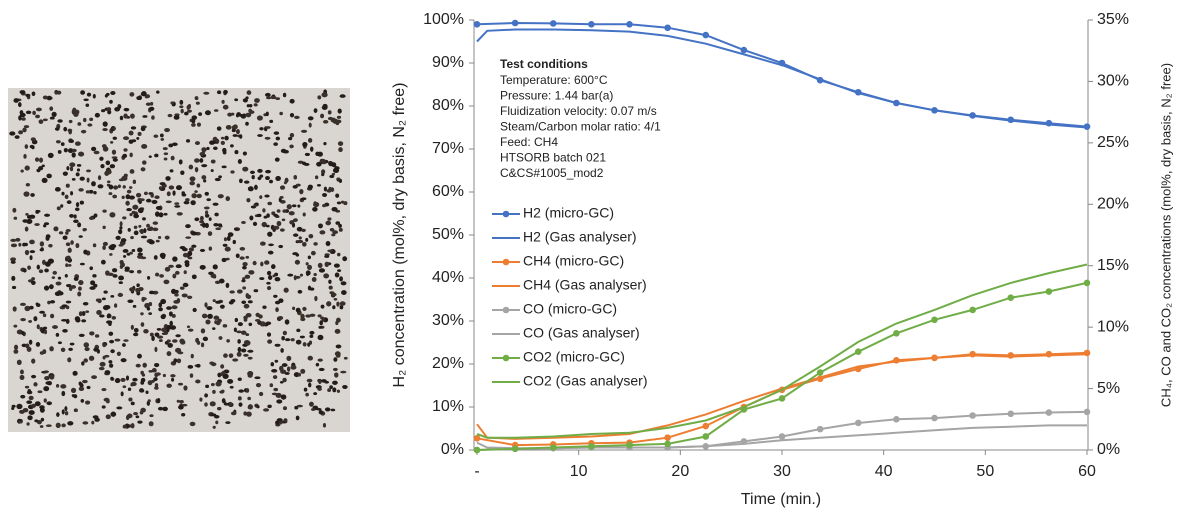 The height and width of the screenshot is (515, 1180). What do you see at coordinates (884, 471) in the screenshot?
I see `x-tick-label: 40` at bounding box center [884, 471].